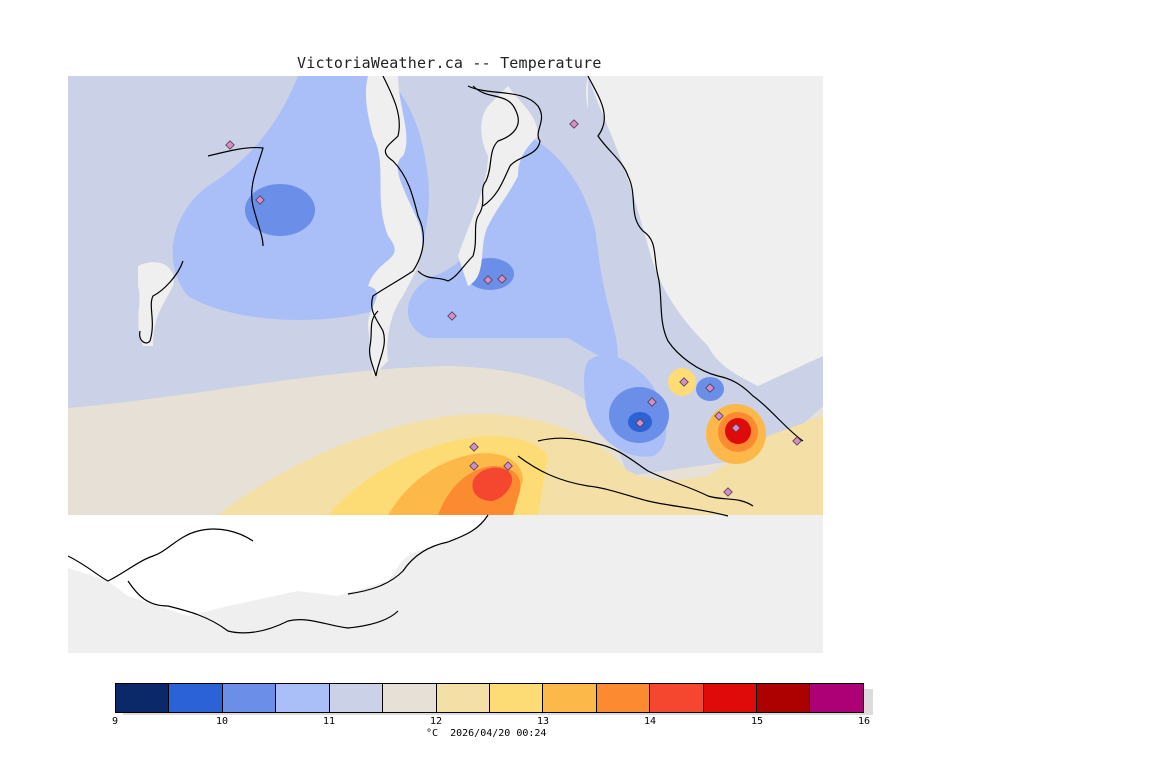 The width and height of the screenshot is (1152, 768). What do you see at coordinates (115, 721) in the screenshot?
I see `colorbar-tick-label: 9` at bounding box center [115, 721].